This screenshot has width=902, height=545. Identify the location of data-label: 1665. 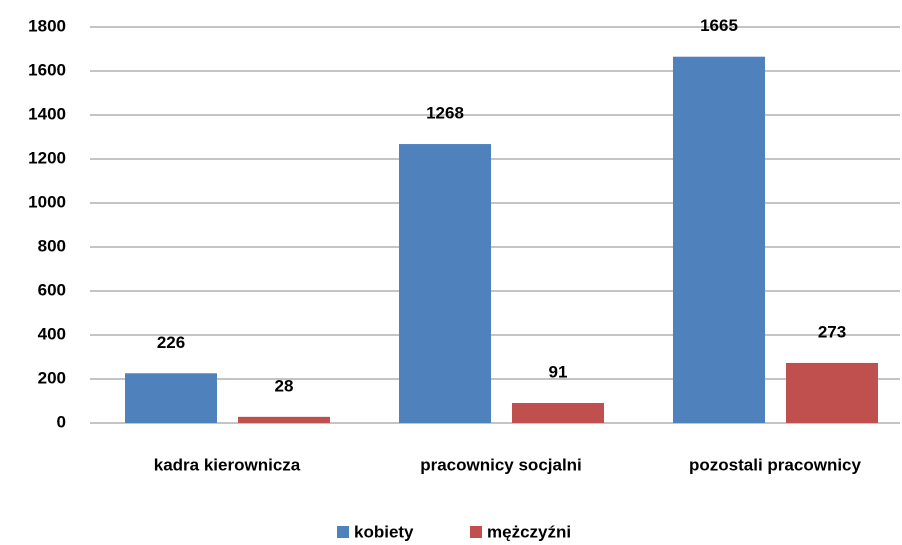
(719, 25).